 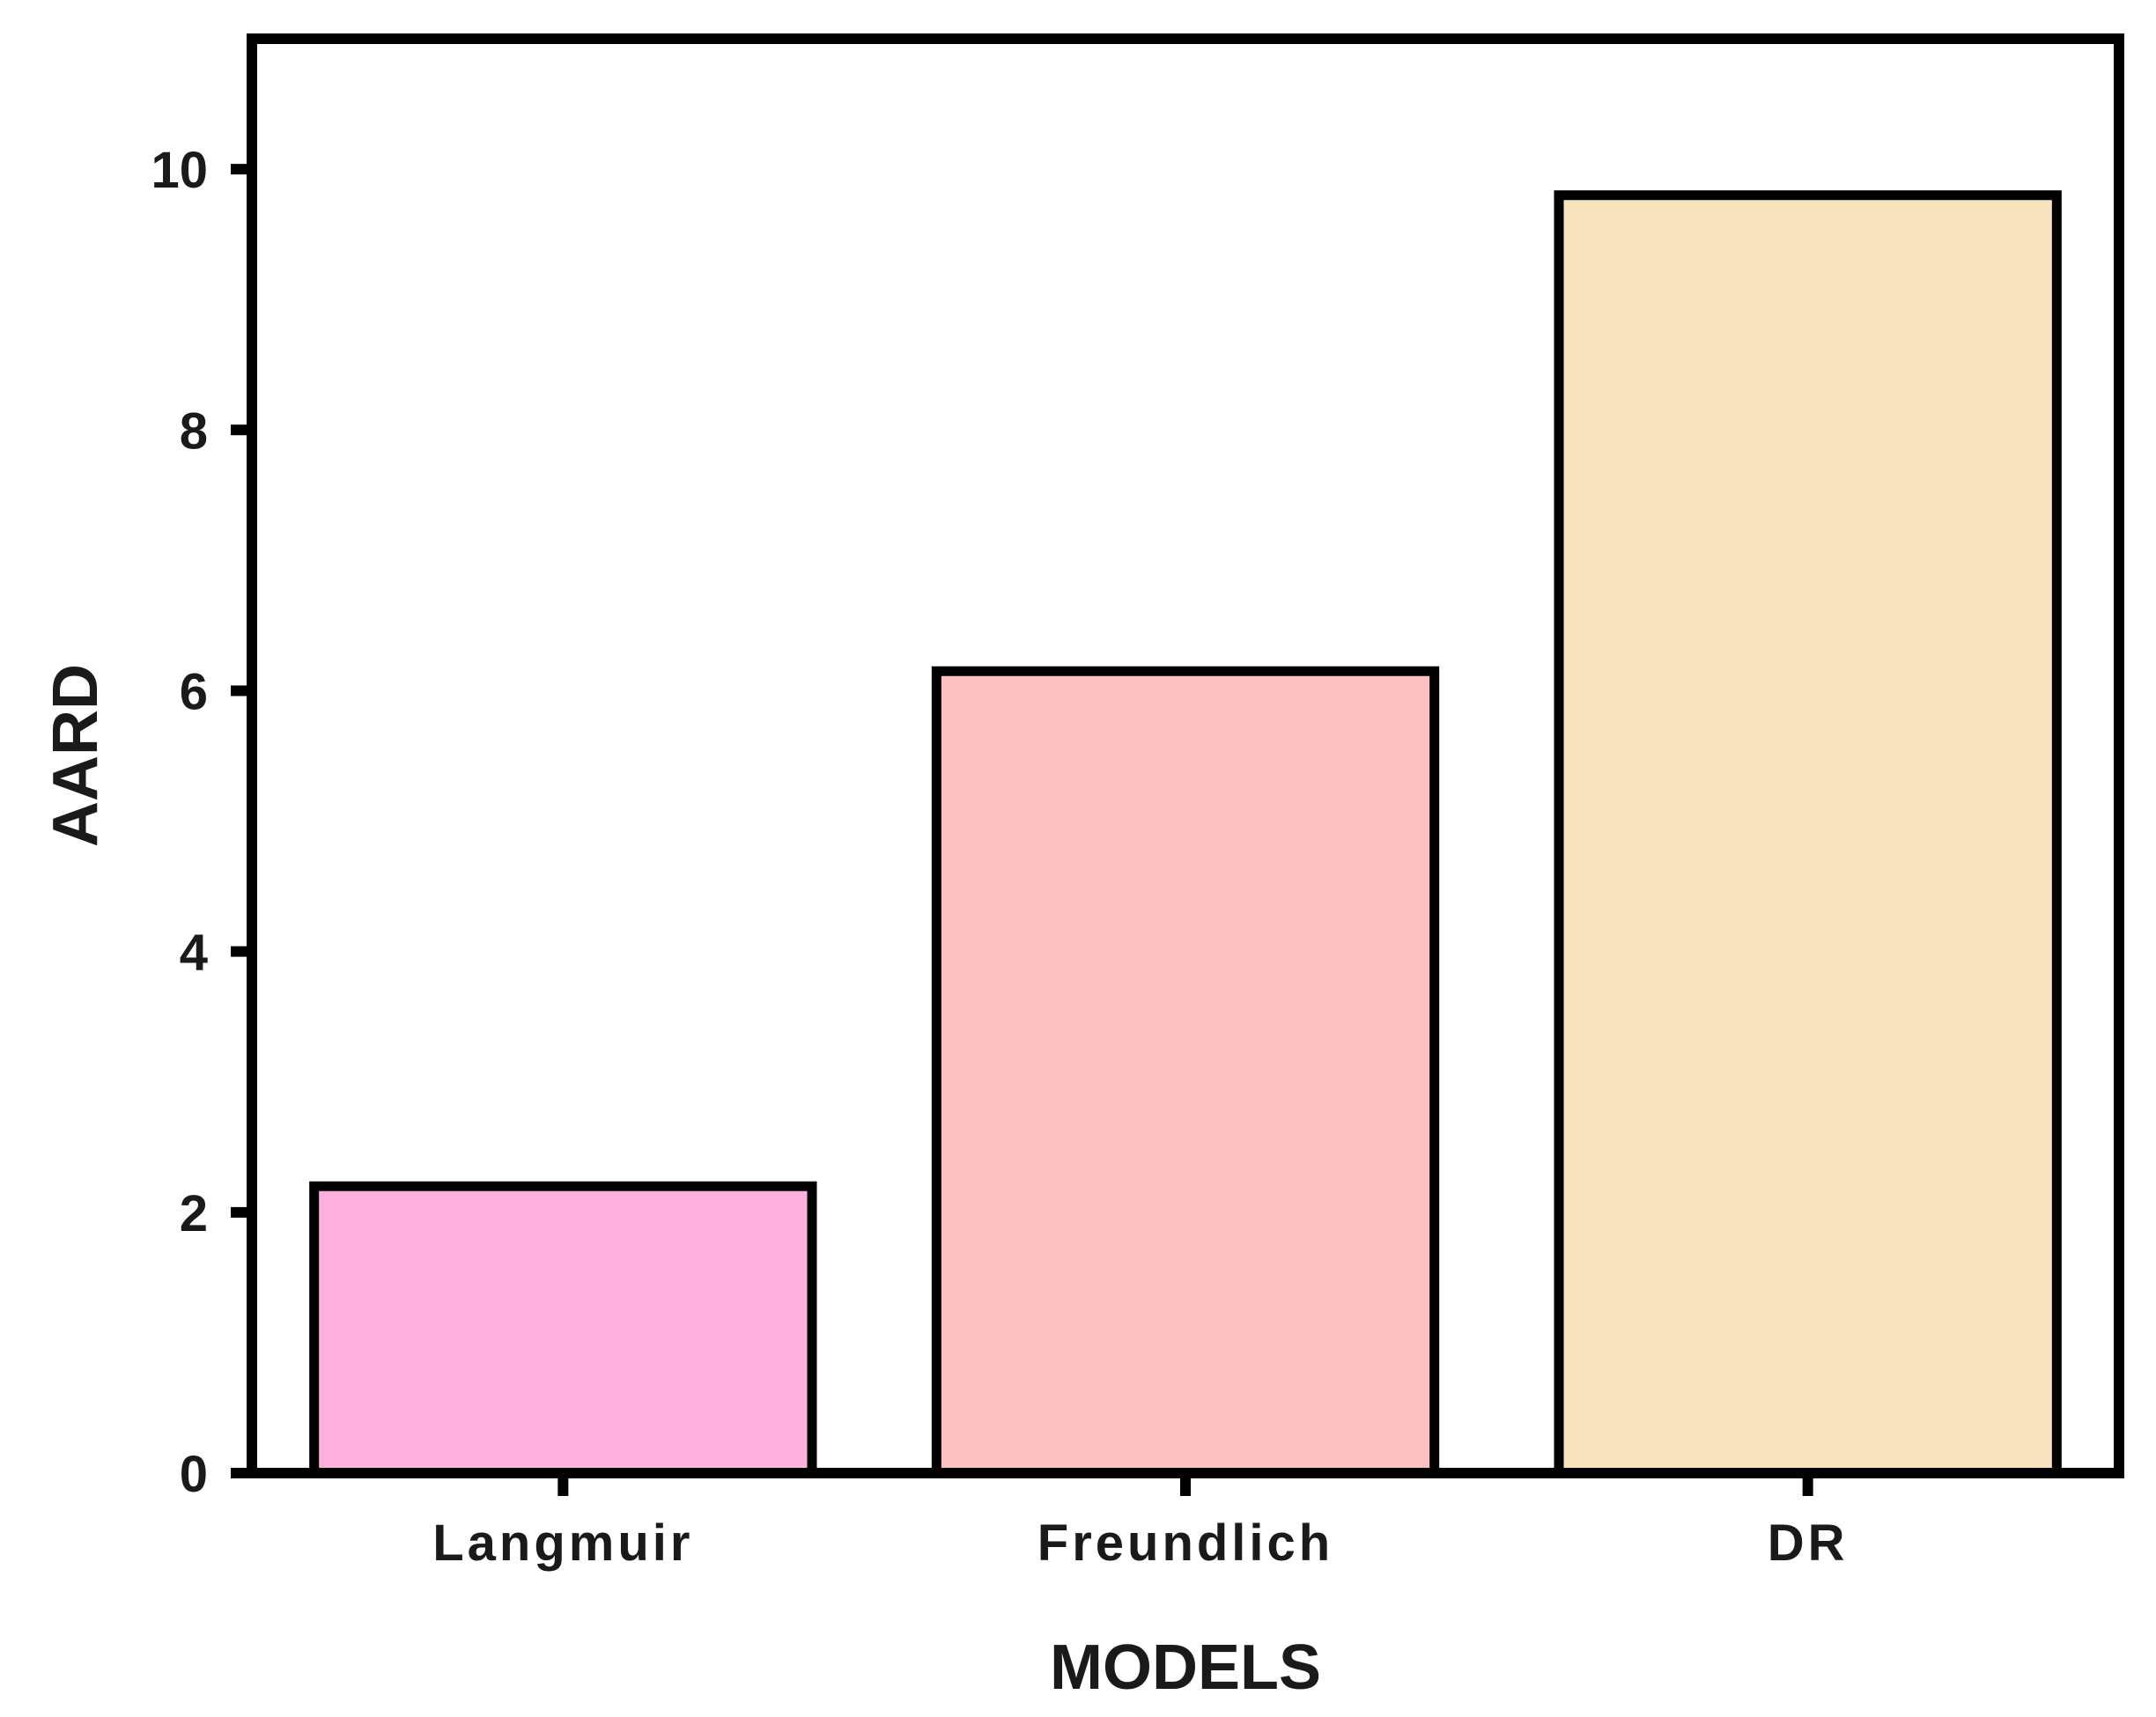 What do you see at coordinates (562, 1543) in the screenshot?
I see `x-tick-label-langmuir: Langmuir` at bounding box center [562, 1543].